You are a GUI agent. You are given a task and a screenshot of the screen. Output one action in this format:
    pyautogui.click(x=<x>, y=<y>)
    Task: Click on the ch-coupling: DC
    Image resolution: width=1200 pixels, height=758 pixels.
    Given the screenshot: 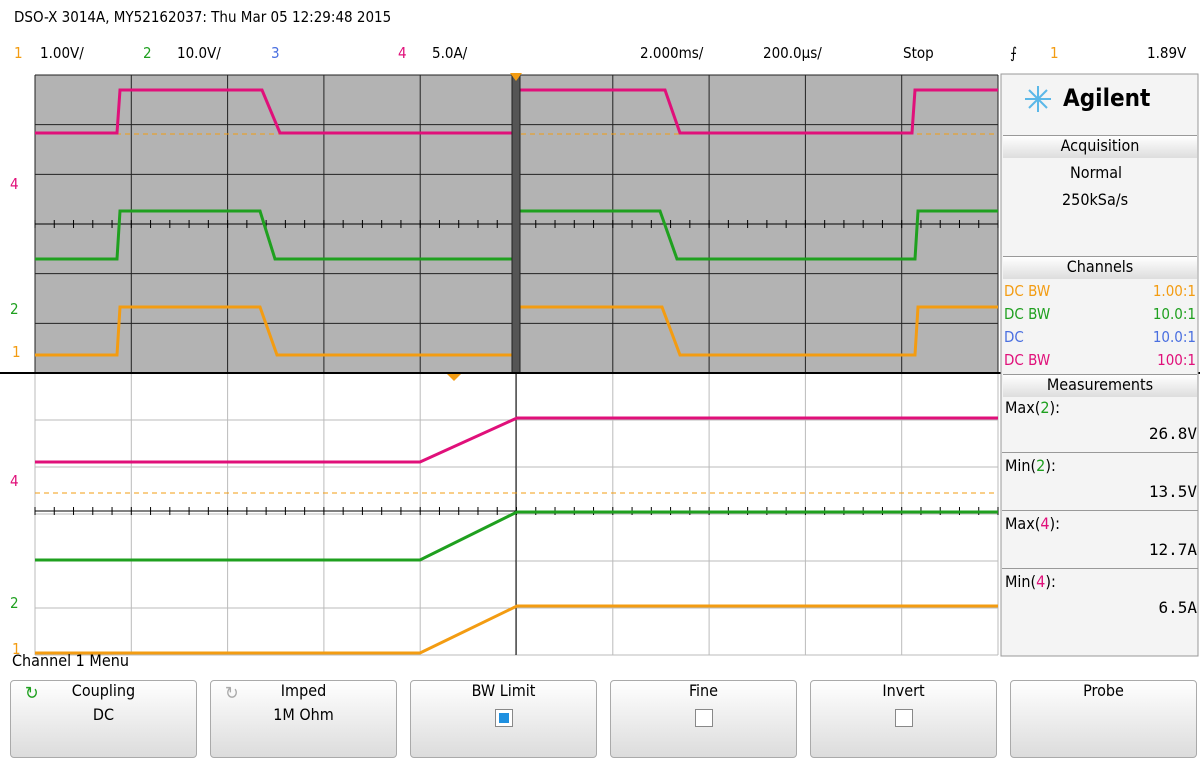 What is the action you would take?
    pyautogui.click(x=1014, y=337)
    